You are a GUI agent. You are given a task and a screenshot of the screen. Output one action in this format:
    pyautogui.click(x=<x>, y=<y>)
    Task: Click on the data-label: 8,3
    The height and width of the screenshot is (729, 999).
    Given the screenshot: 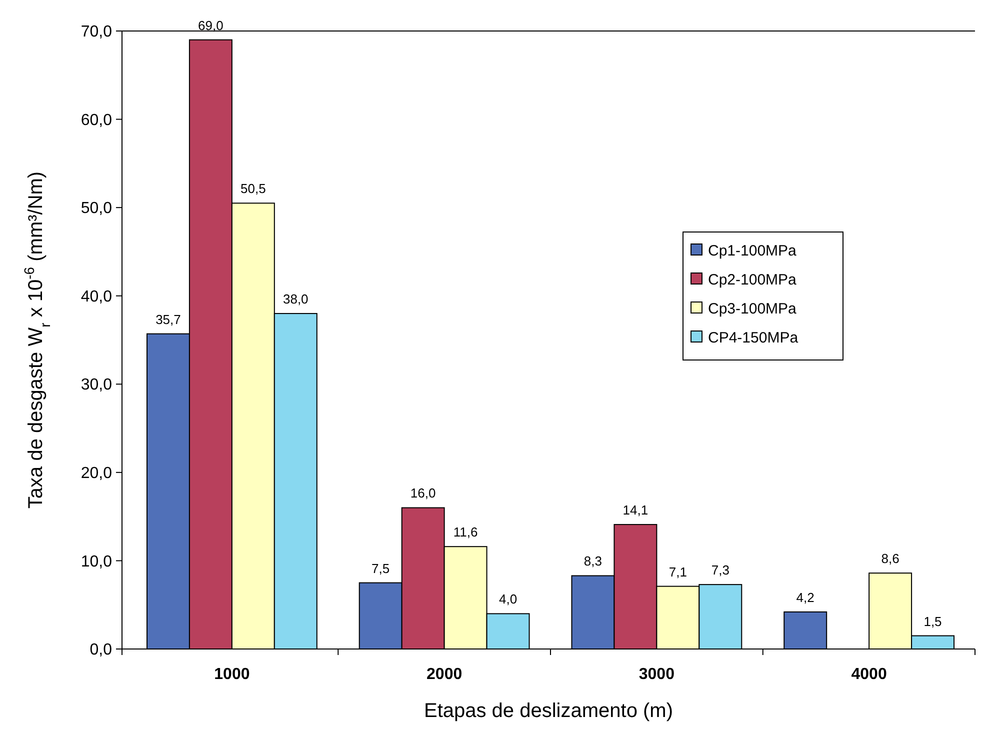 What is the action you would take?
    pyautogui.click(x=593, y=561)
    